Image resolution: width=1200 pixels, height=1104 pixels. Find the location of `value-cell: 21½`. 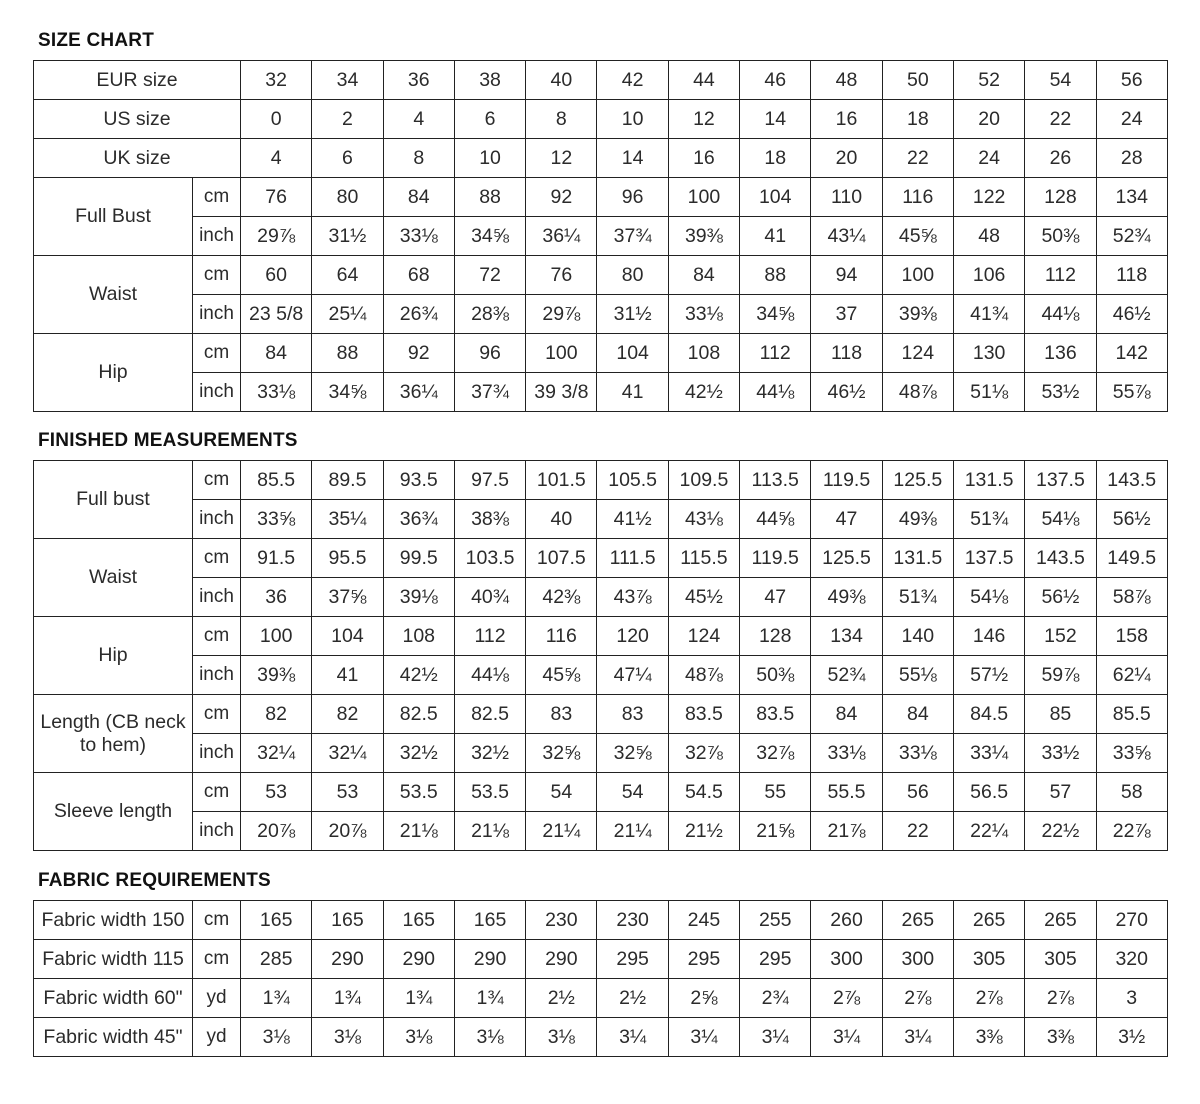

value-cell: 21½ is located at coordinates (704, 831).